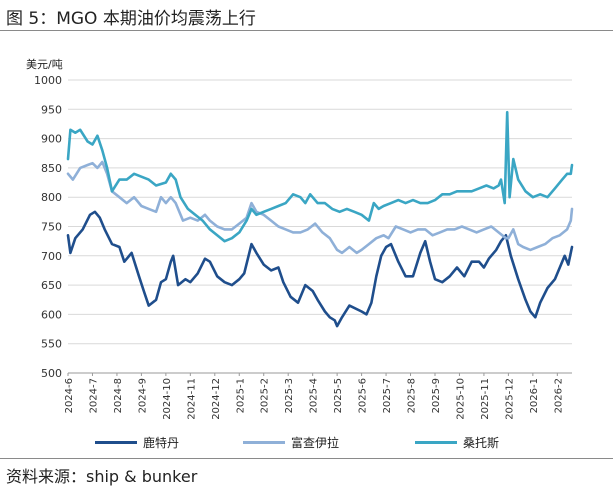 This screenshot has height=487, width=613. I want to click on y-tick-label: 700, so click(51, 256).